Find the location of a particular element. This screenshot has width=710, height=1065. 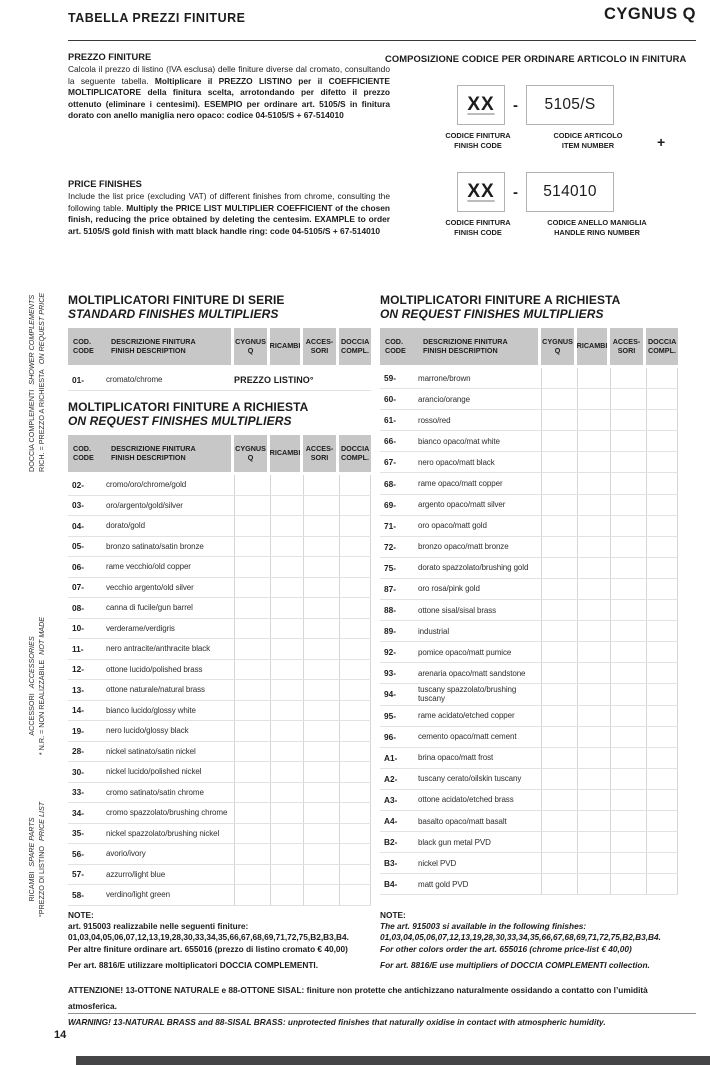

finish-description: tuscany cerato/oilskin tuscany is located at coordinates (470, 779).